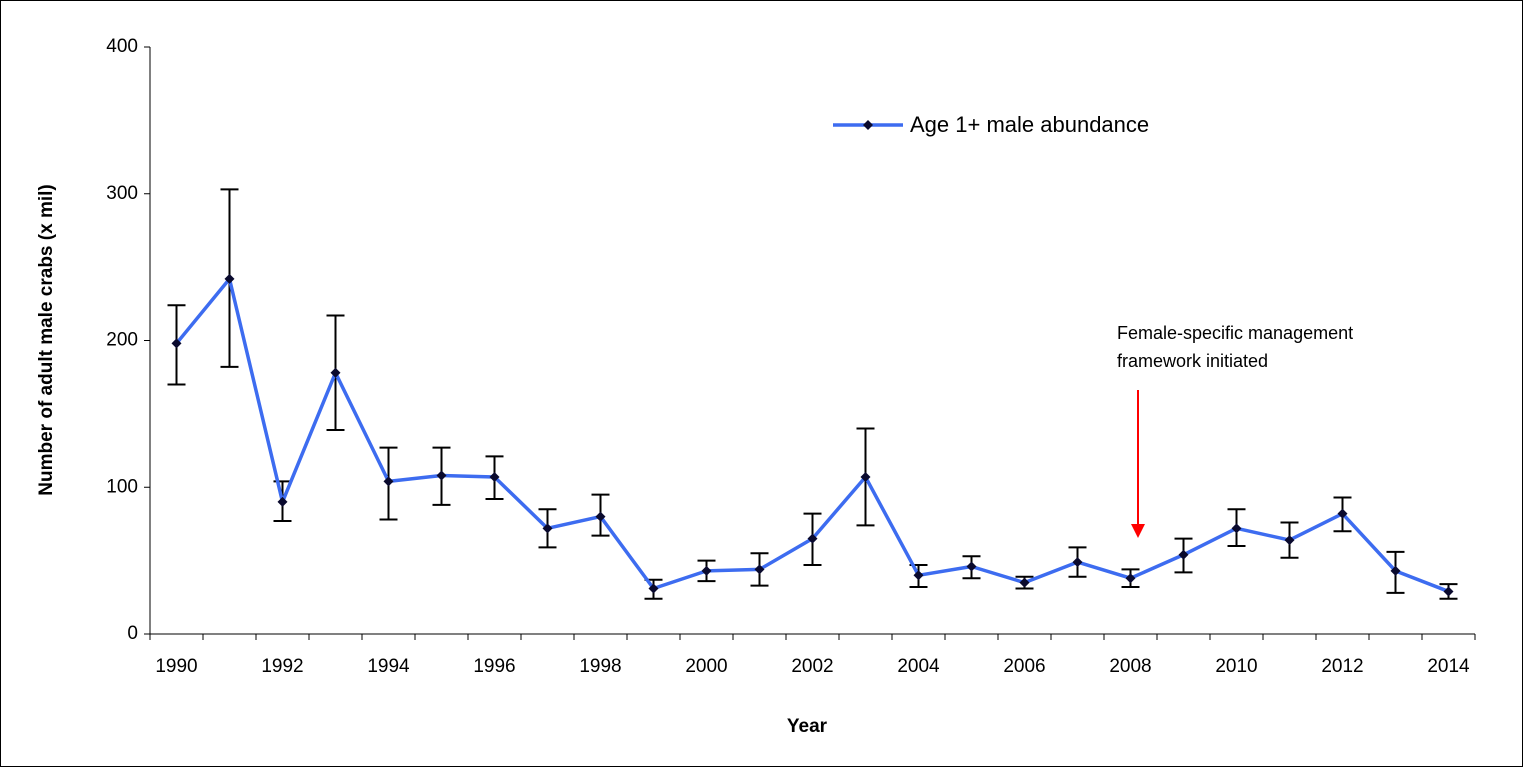 Image resolution: width=1524 pixels, height=768 pixels. Describe the element at coordinates (1130, 666) in the screenshot. I see `x-tick-label: 2008` at that location.